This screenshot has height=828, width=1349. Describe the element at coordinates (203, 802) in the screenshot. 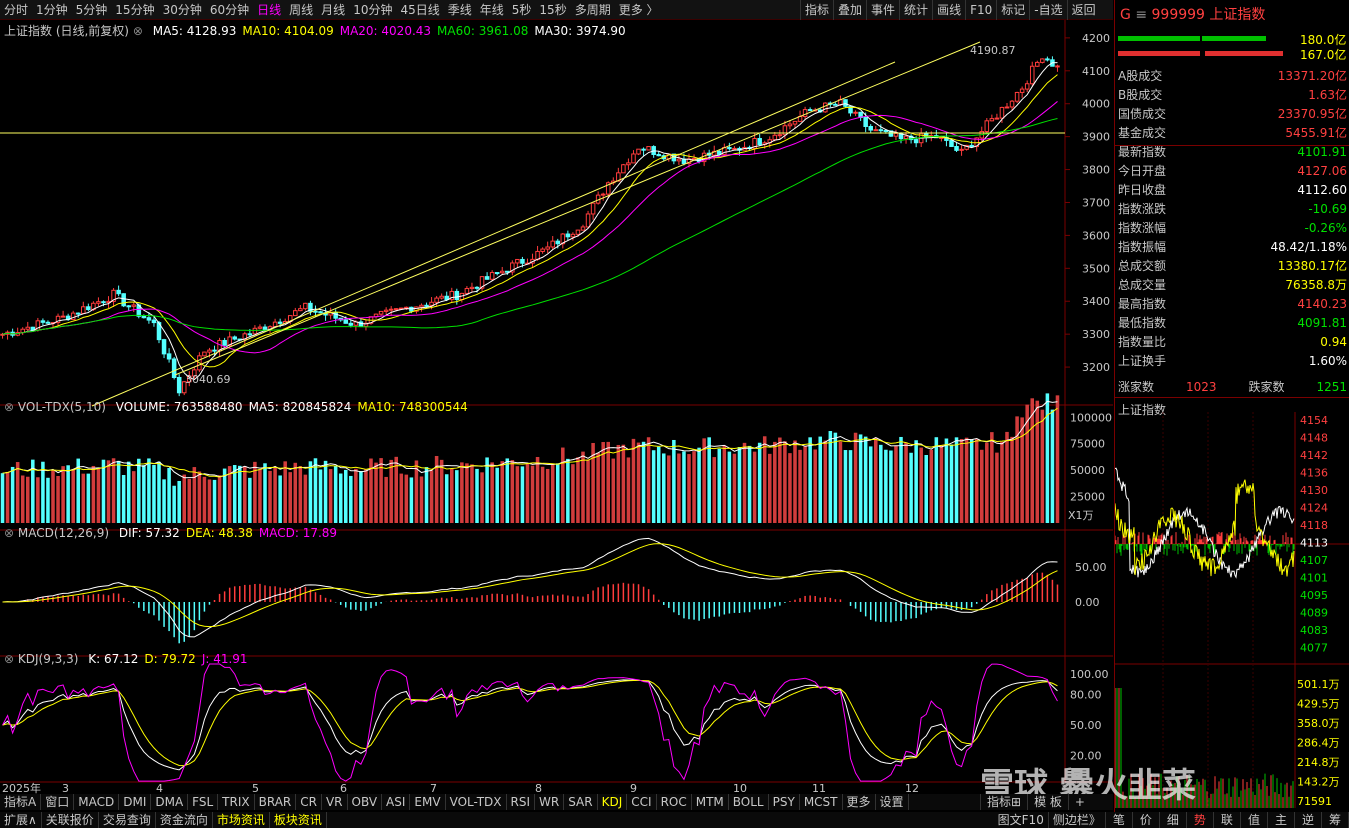

I see `indicator-tab: FSL` at that location.